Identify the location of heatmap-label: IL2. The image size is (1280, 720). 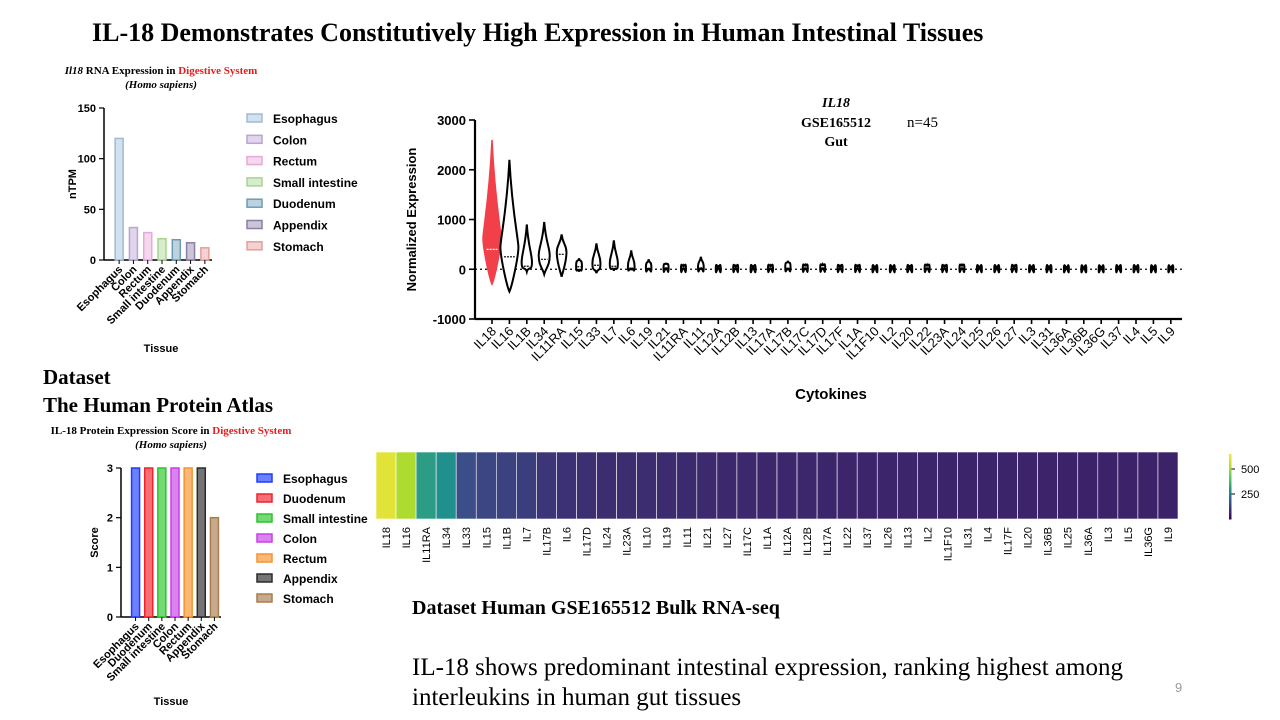
(928, 534).